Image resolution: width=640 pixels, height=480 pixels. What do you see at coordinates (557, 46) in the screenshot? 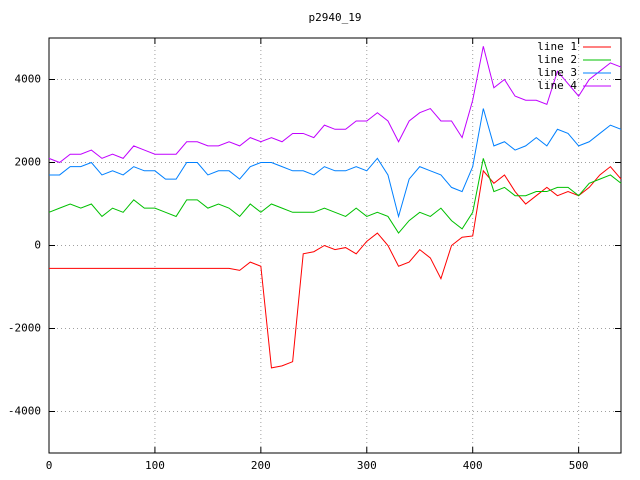
I see `legend-label: line 1` at bounding box center [557, 46].